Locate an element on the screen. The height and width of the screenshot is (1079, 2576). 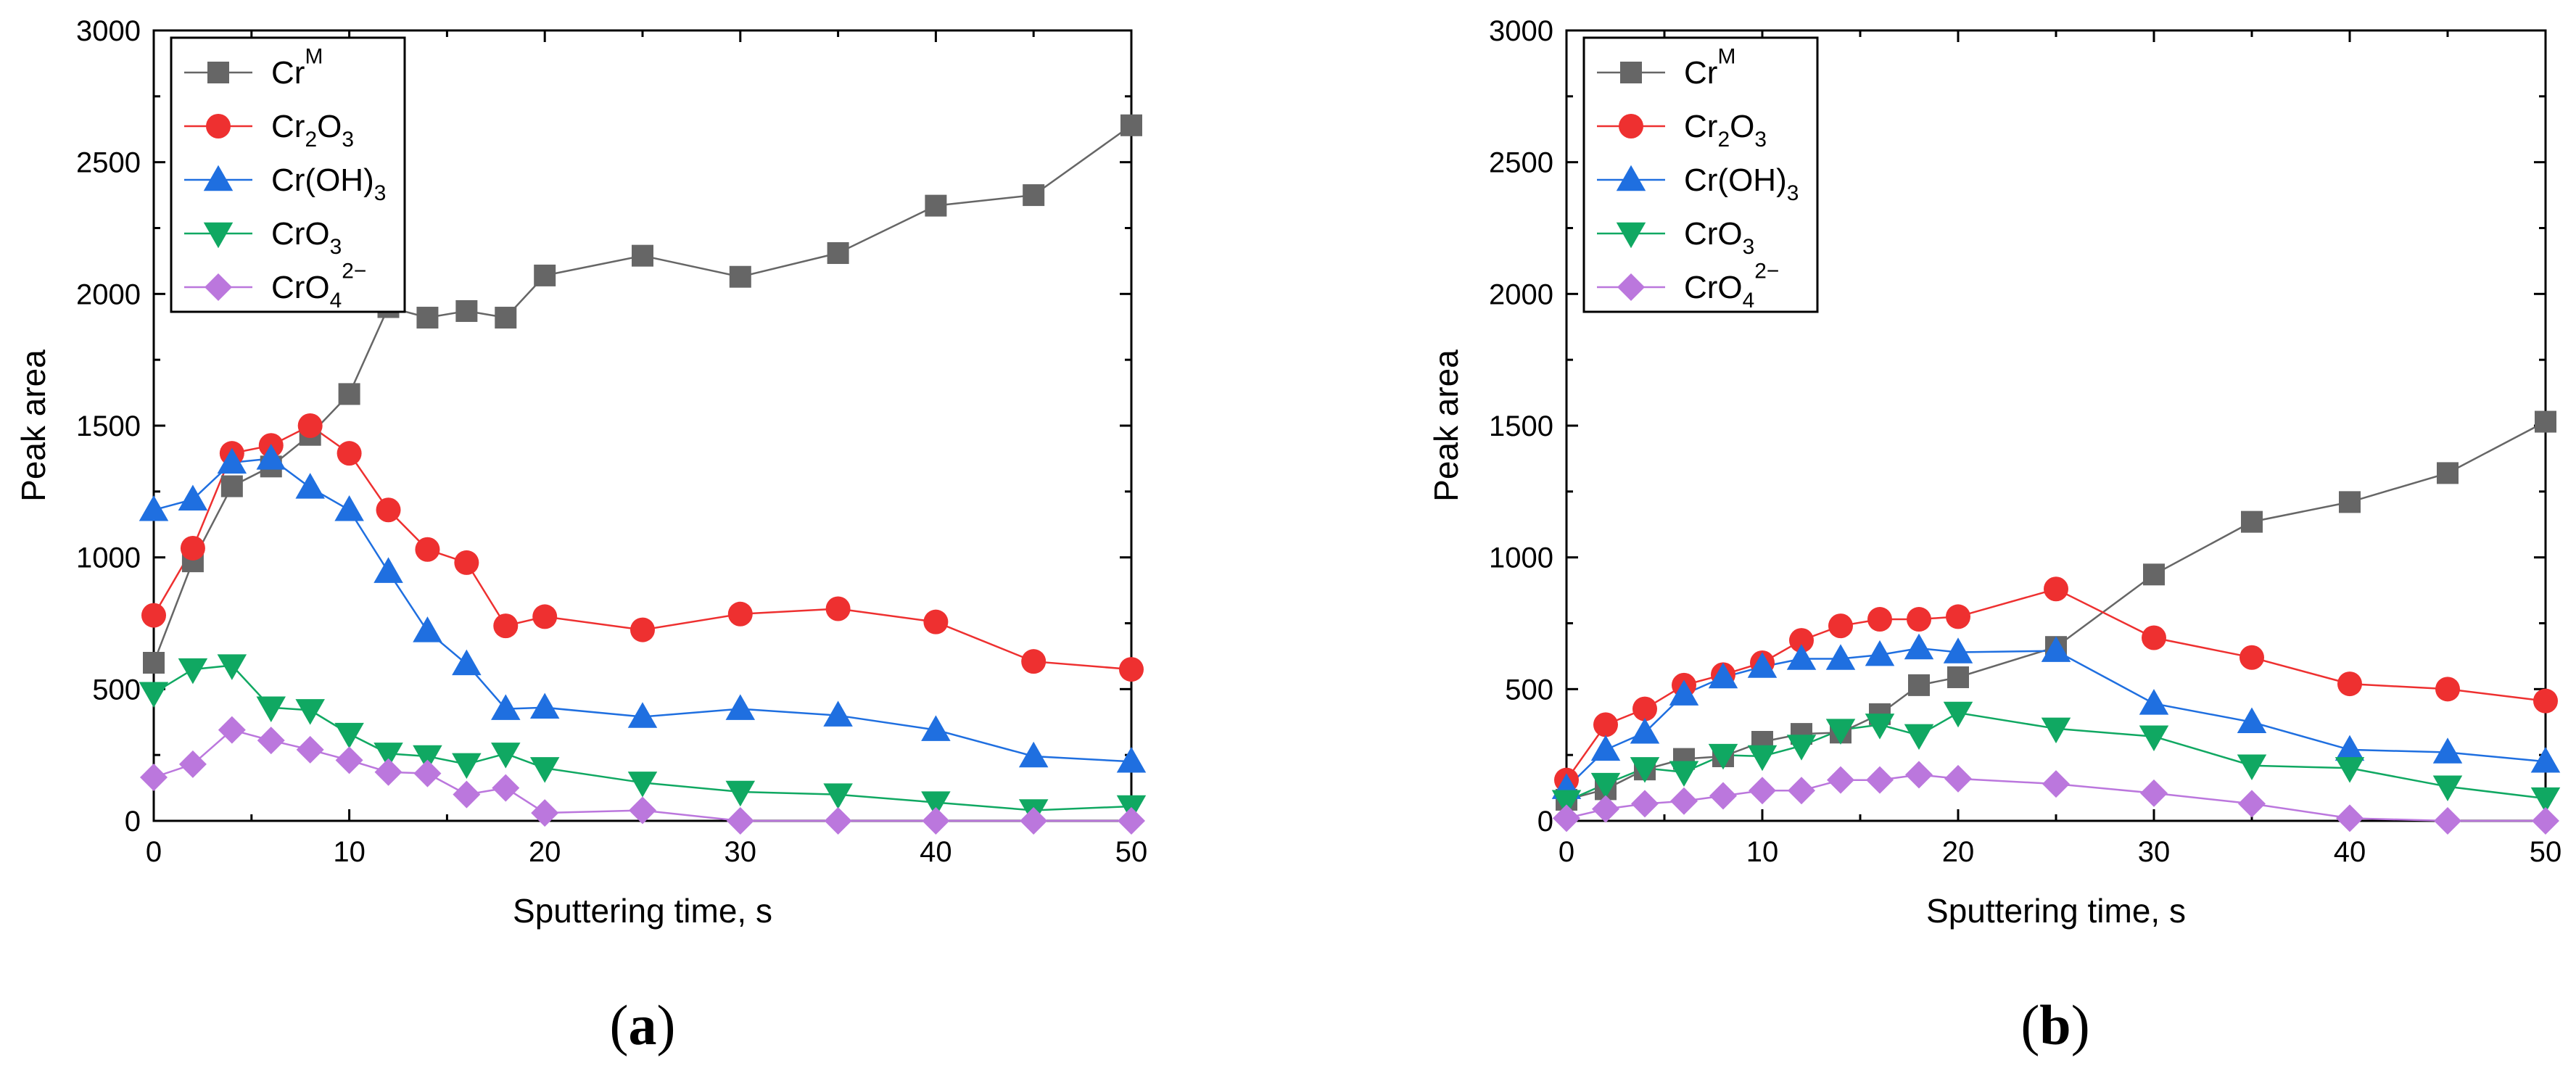
caption-open-paren: ( is located at coordinates (619, 1025).